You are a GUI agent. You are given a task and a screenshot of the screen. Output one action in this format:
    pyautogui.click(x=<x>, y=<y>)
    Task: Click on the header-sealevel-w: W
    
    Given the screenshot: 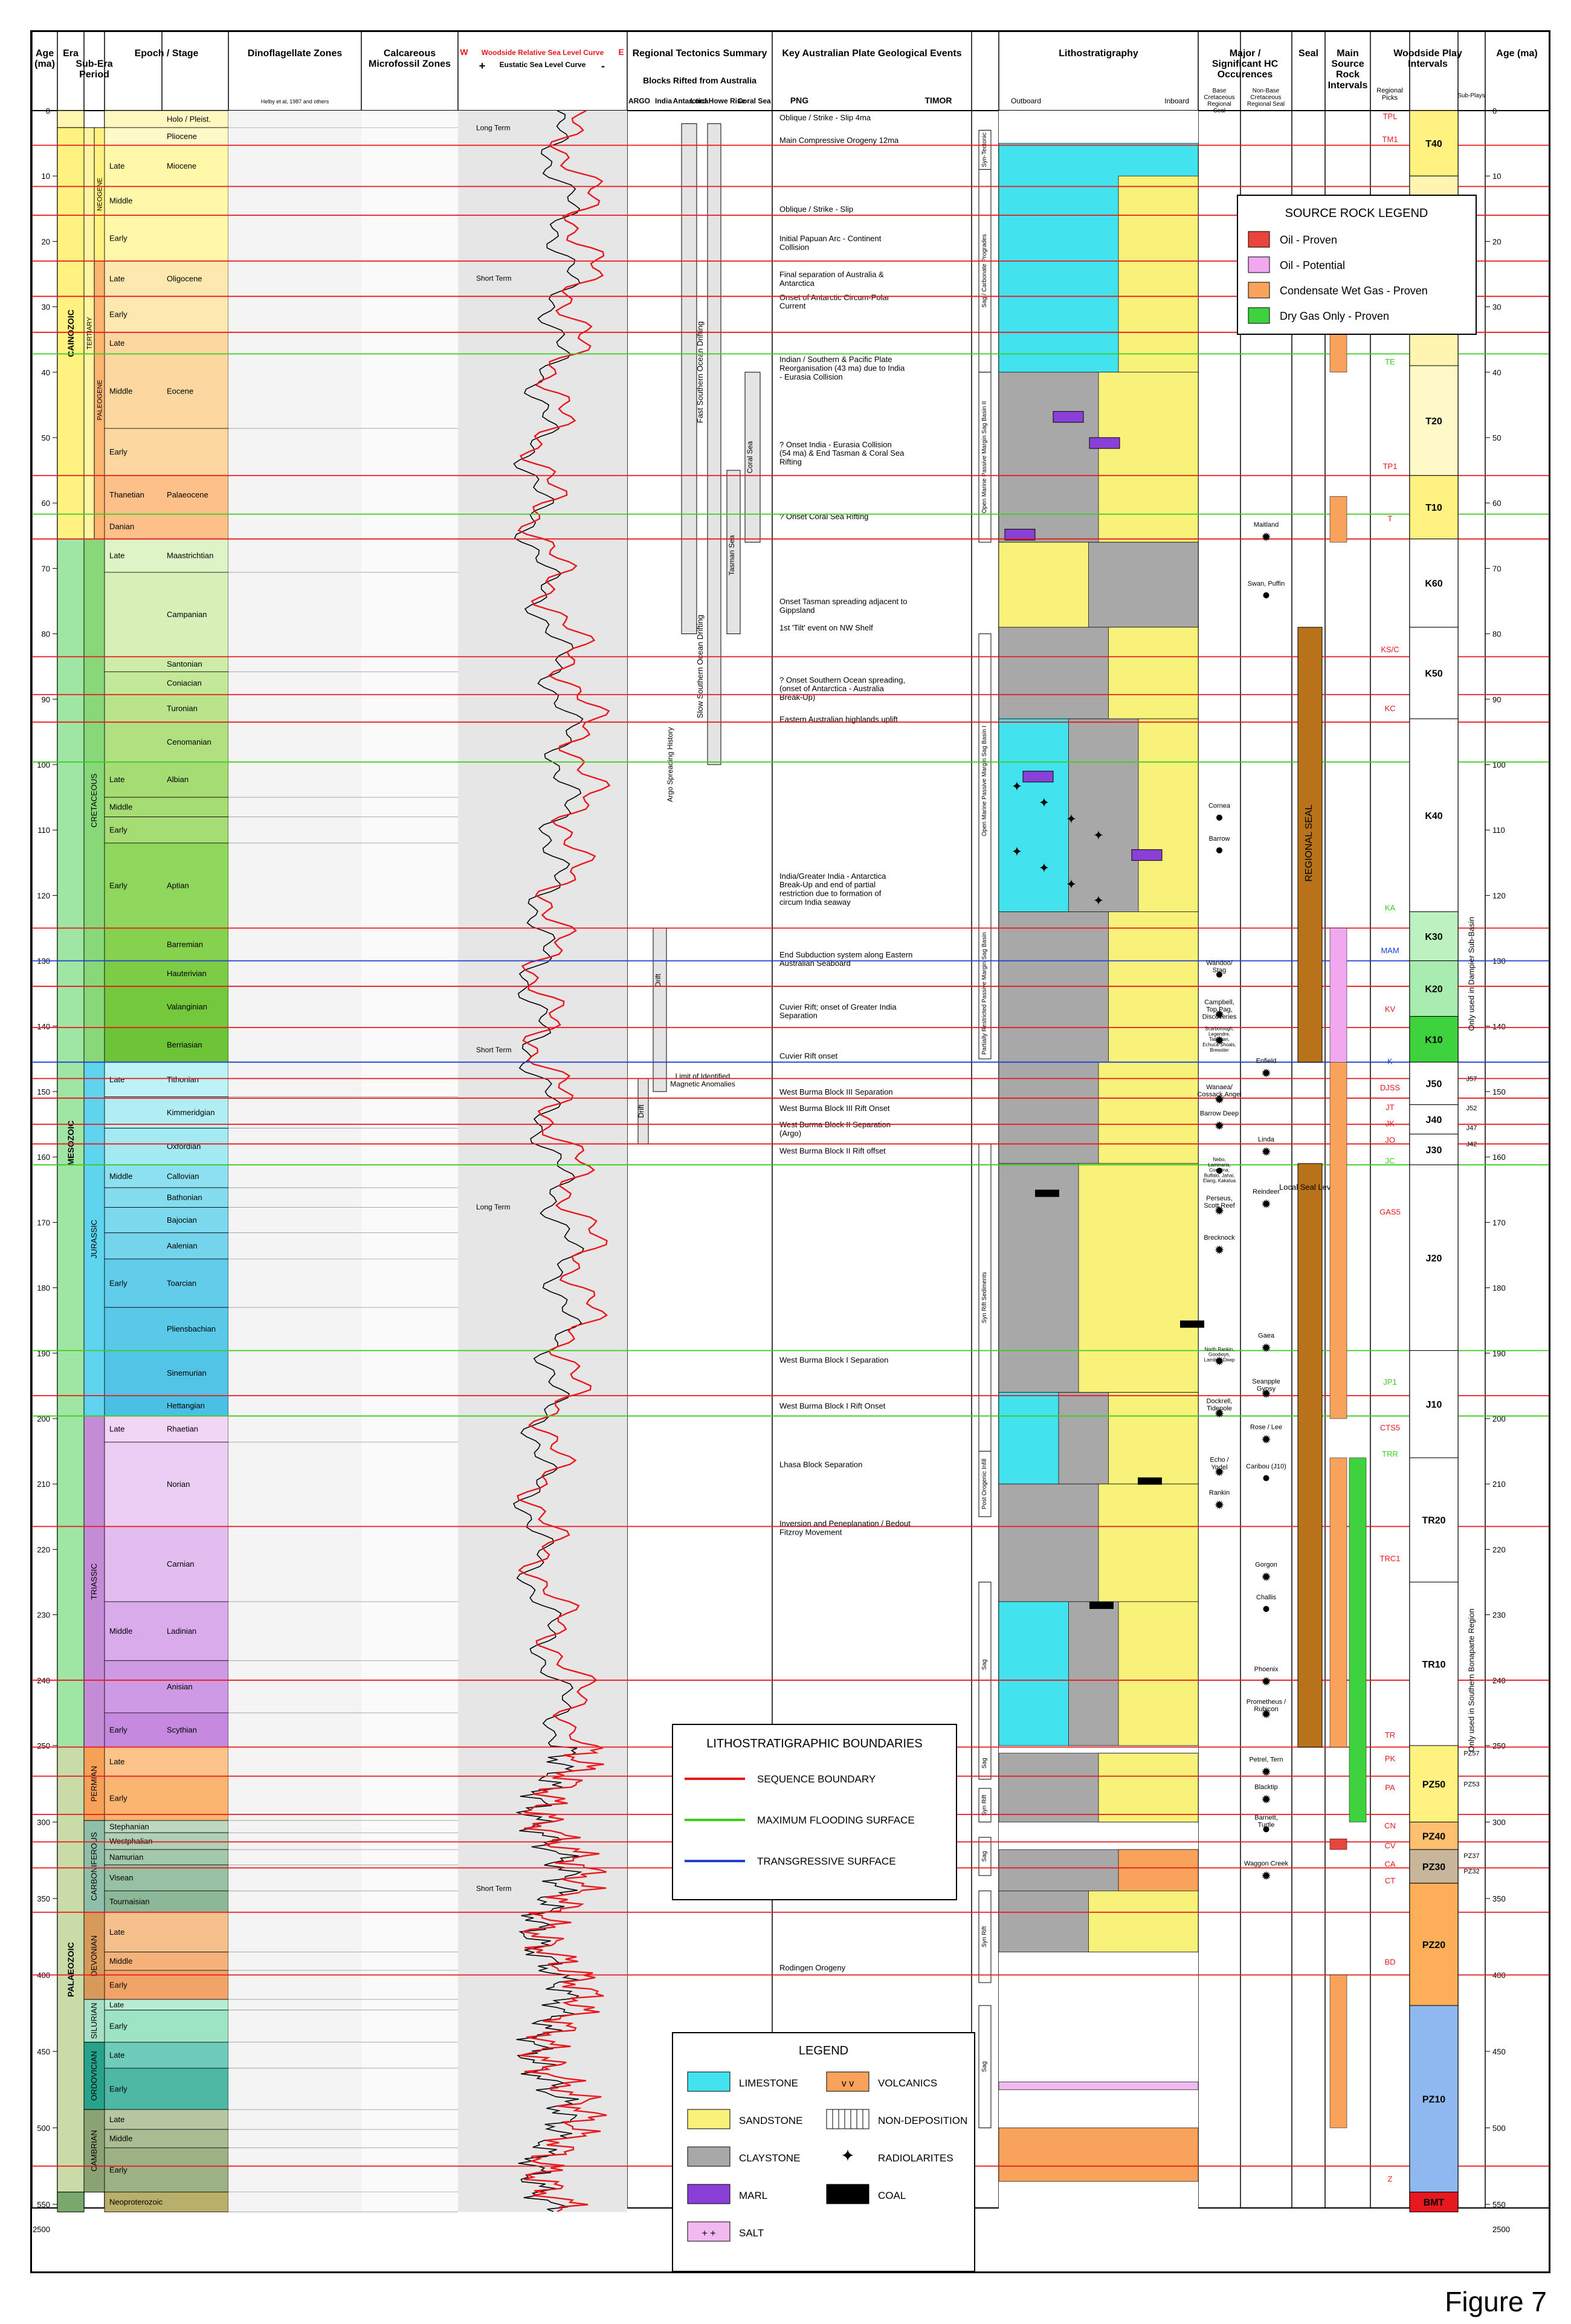 What is the action you would take?
    pyautogui.click(x=464, y=52)
    